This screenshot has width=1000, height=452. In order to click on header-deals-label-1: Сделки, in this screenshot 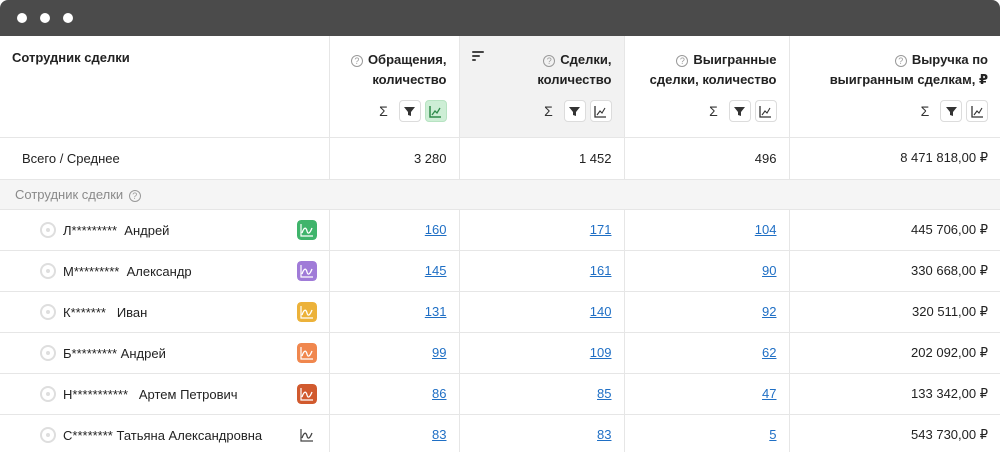, I will do `click(586, 59)`.